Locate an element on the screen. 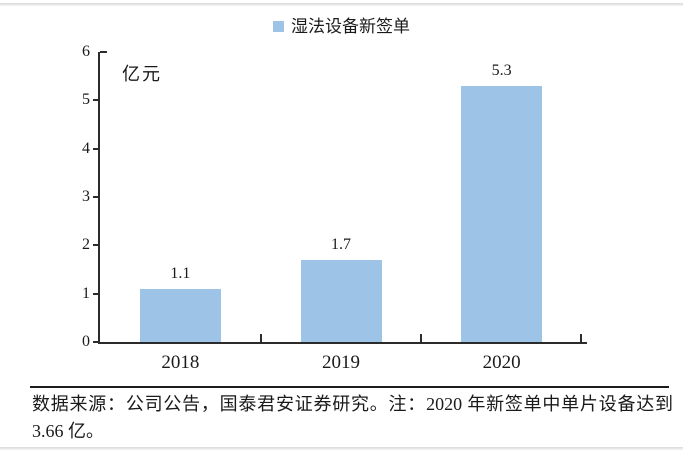 This screenshot has height=458, width=683. y-axis-tick-label: 2 is located at coordinates (86, 245).